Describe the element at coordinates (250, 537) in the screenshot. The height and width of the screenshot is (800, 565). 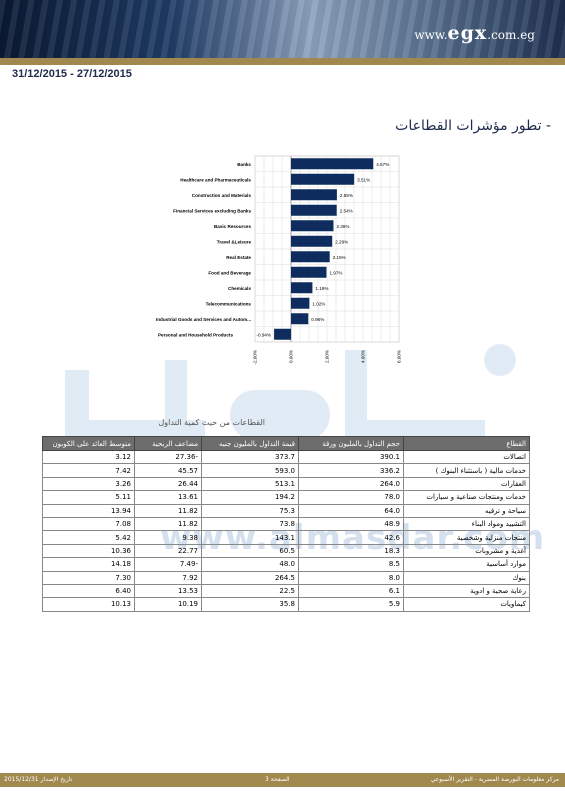
I see `cell-value: 143.1` at that location.